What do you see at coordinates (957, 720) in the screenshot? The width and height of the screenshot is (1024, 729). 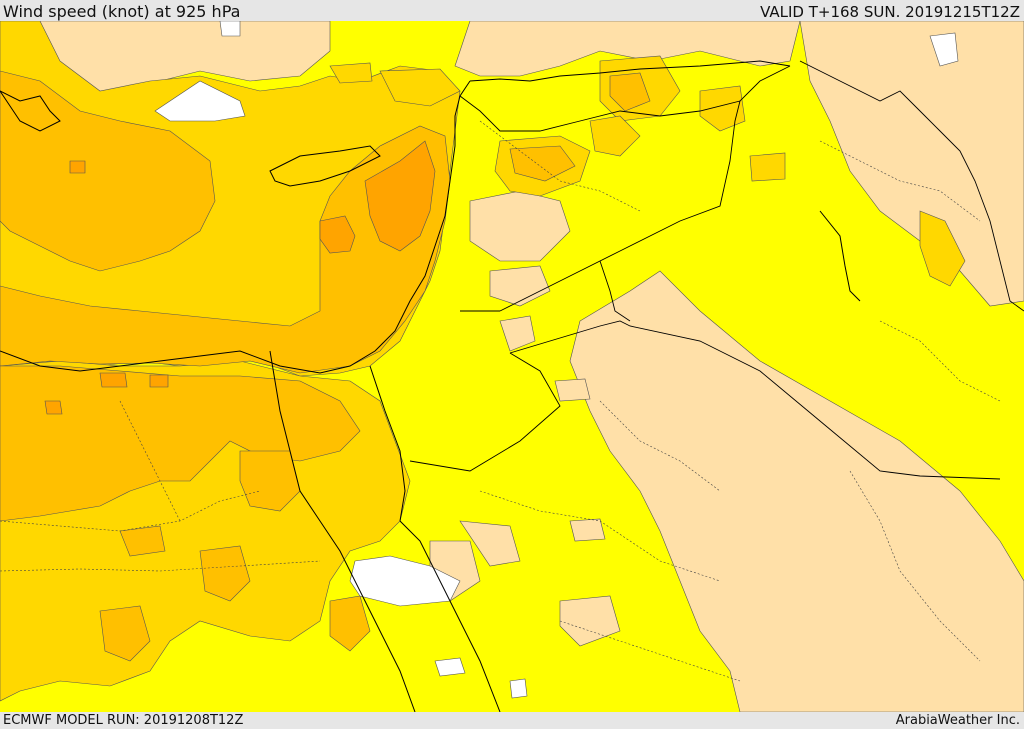 I see `credit-label: ArabiaWeather Inc.` at bounding box center [957, 720].